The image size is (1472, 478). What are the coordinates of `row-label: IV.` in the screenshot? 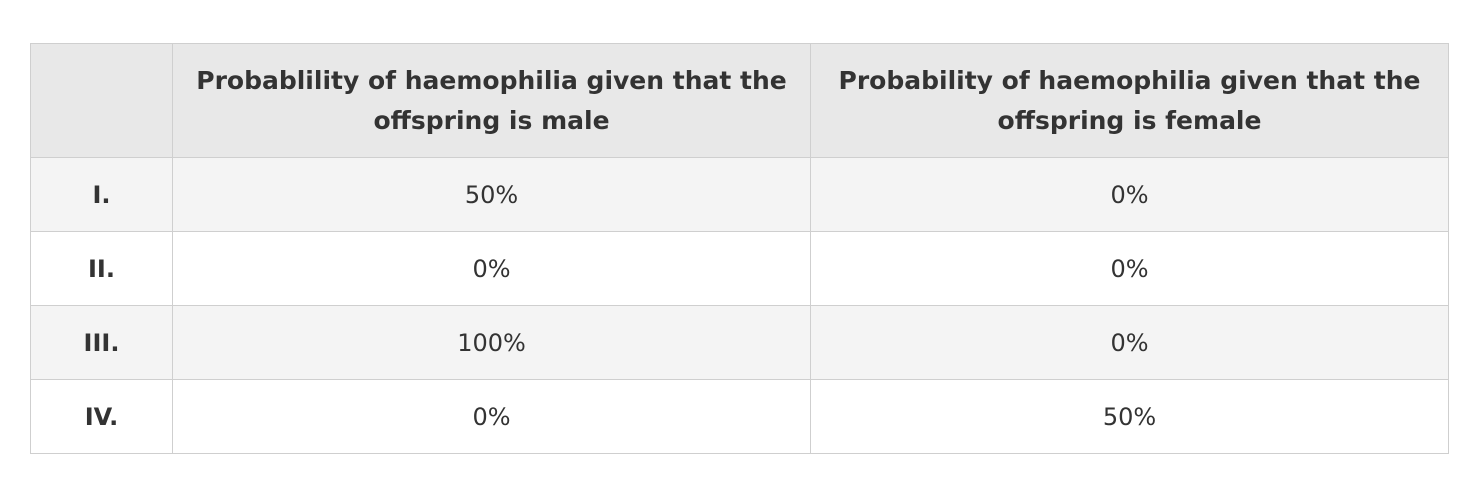 It's located at (101, 416).